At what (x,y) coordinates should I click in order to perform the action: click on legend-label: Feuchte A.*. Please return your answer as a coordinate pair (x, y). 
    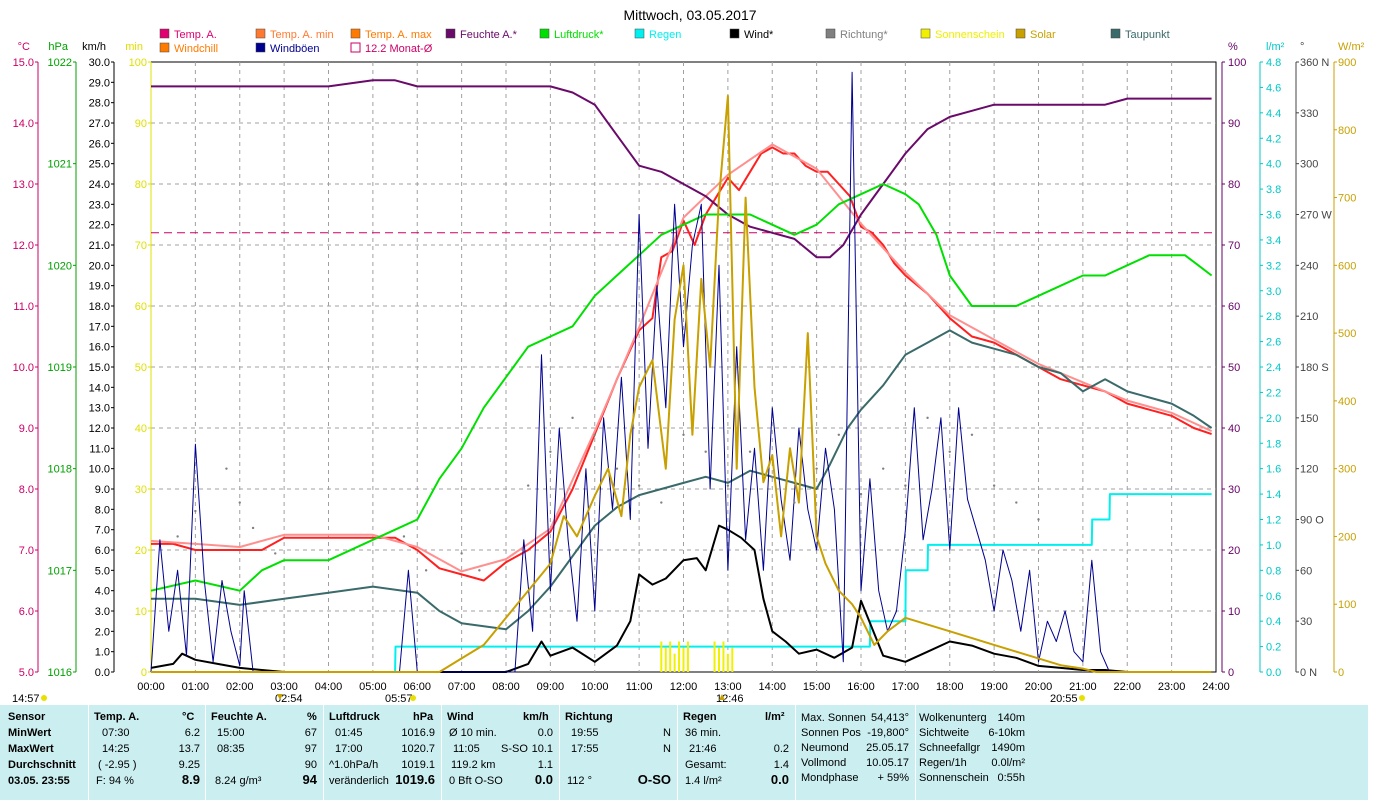
    Looking at the image, I should click on (489, 35).